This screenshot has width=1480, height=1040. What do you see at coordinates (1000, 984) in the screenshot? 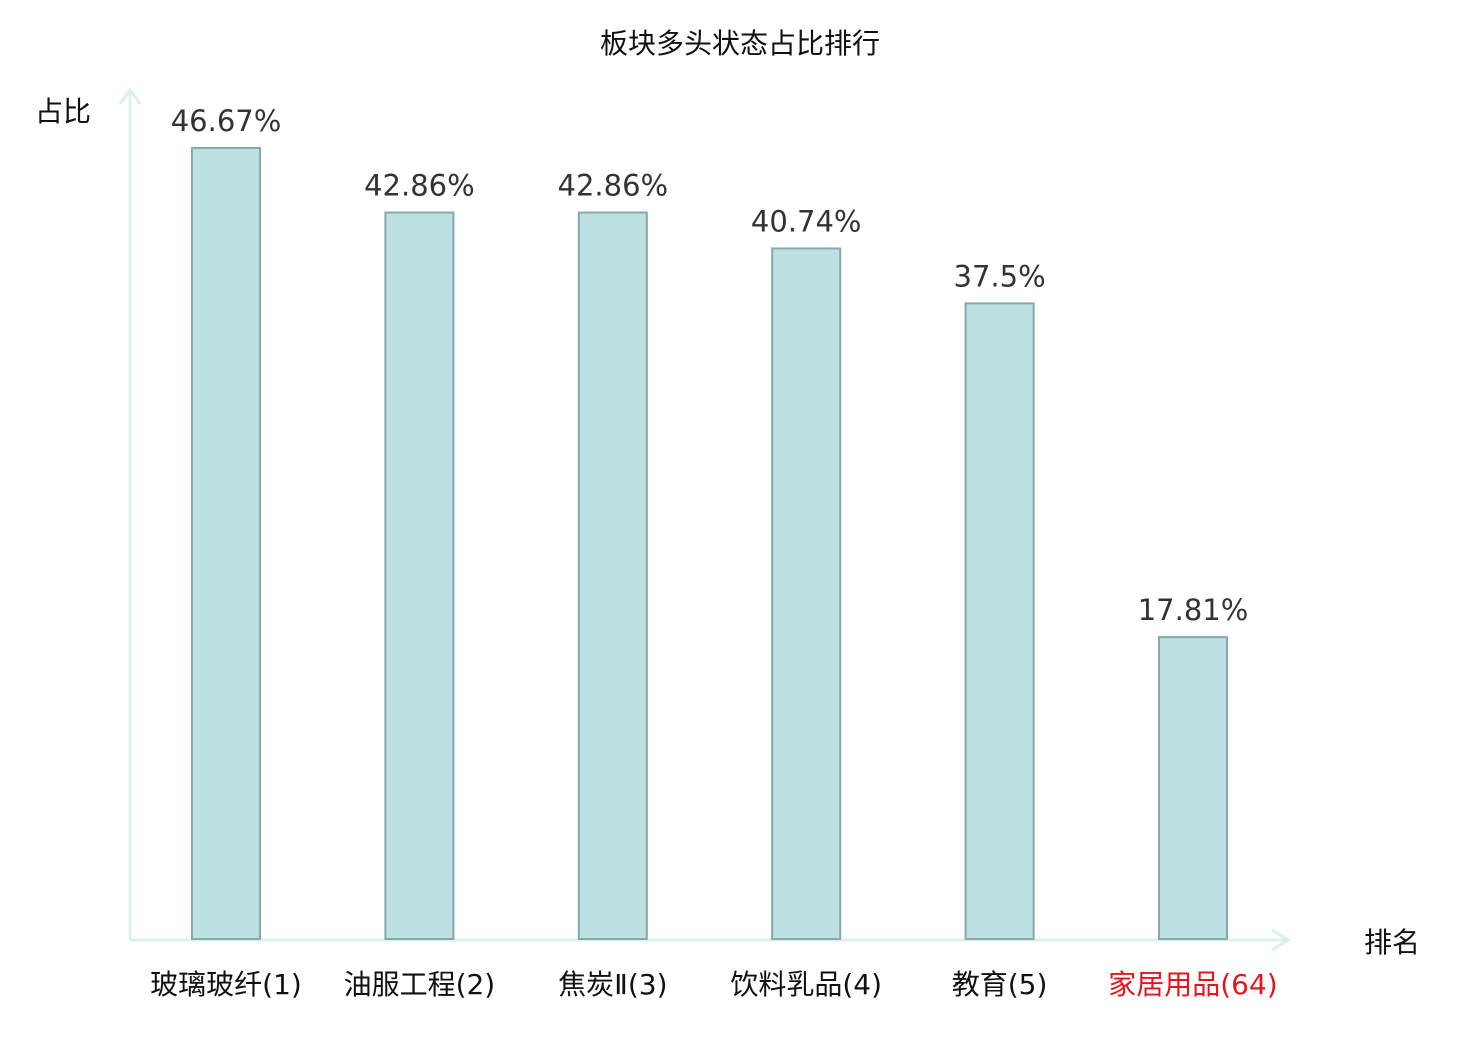
I see `x-tick-label: 教育(5)` at bounding box center [1000, 984].